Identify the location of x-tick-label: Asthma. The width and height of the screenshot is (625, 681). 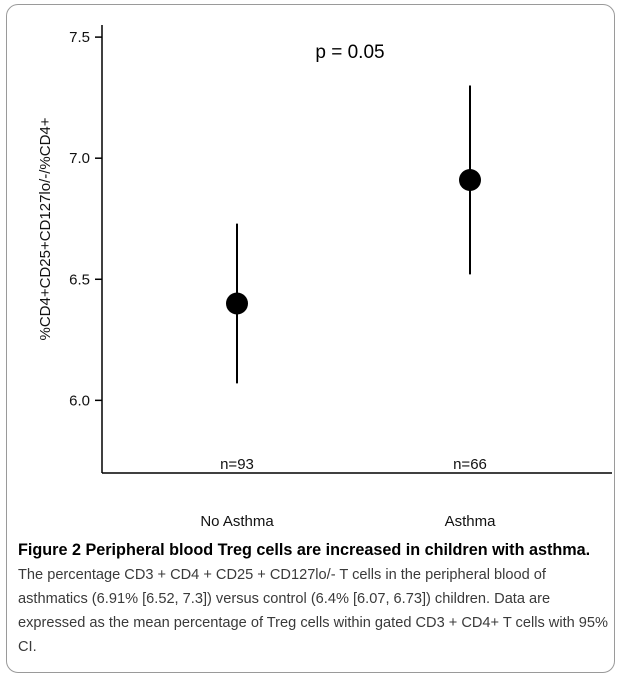
(471, 521).